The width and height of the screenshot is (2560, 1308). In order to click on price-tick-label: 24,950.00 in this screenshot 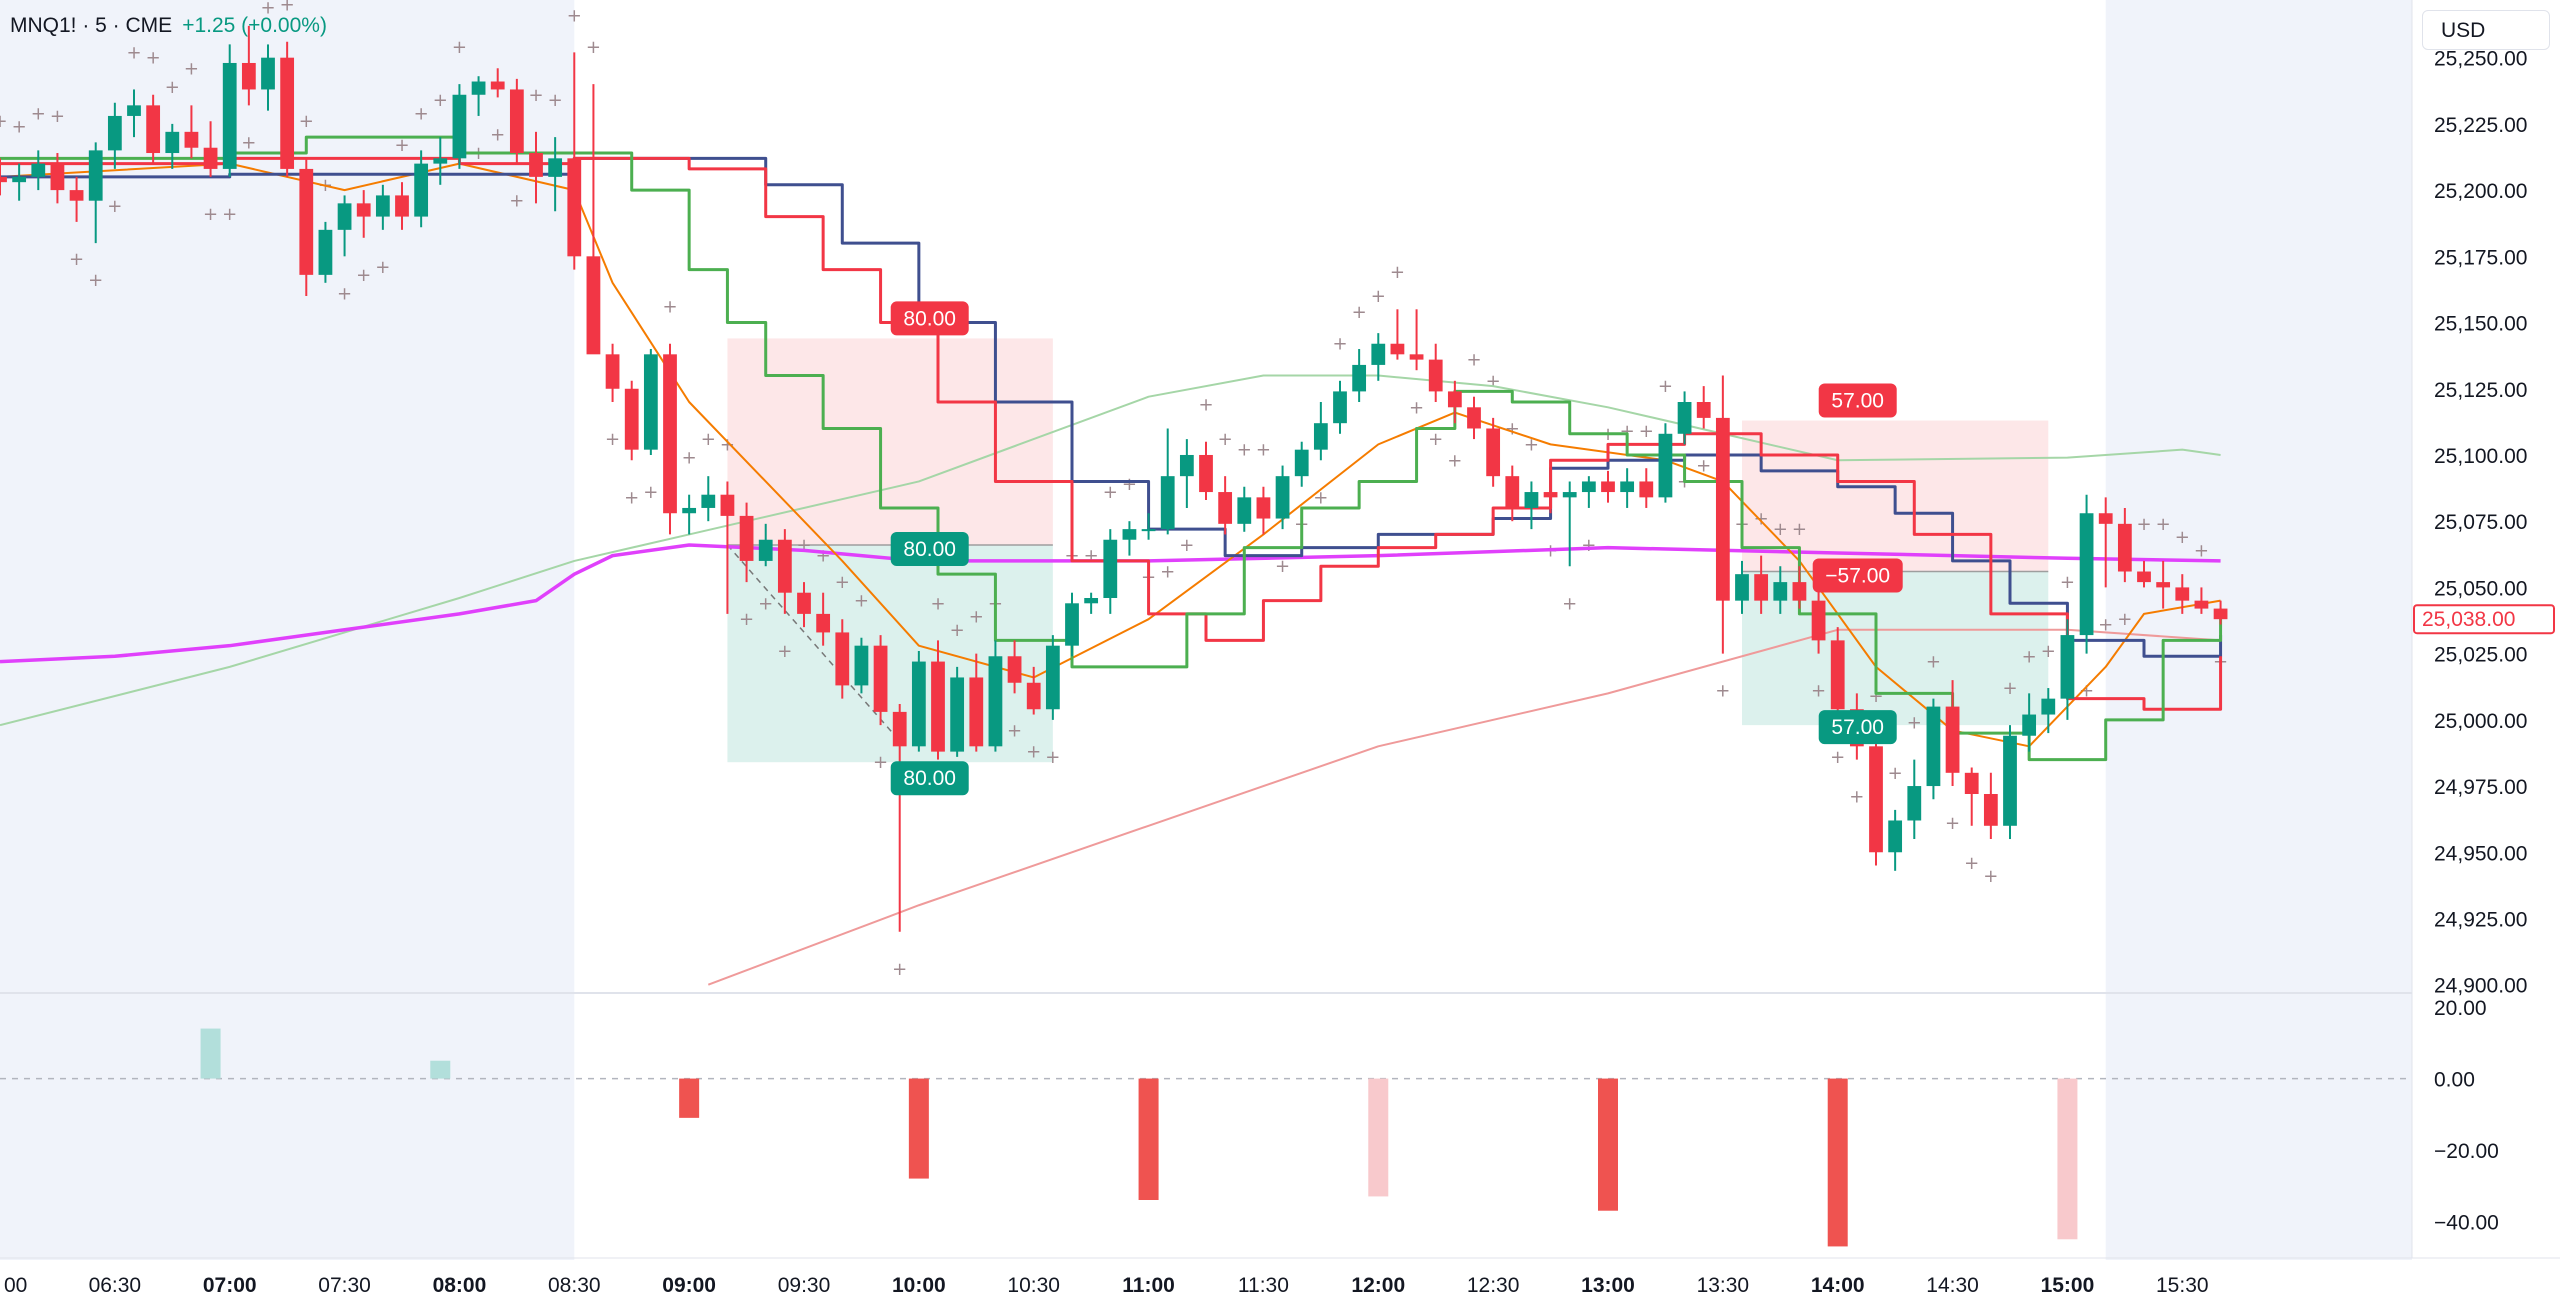, I will do `click(2480, 853)`.